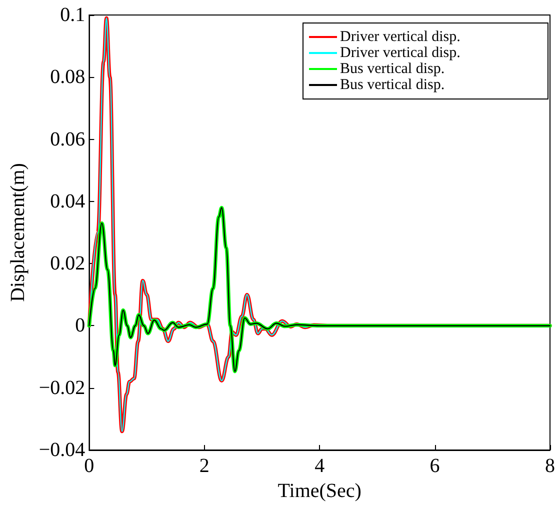 The image size is (558, 506). Describe the element at coordinates (68, 263) in the screenshot. I see `y-tick-label: 0.02` at that location.